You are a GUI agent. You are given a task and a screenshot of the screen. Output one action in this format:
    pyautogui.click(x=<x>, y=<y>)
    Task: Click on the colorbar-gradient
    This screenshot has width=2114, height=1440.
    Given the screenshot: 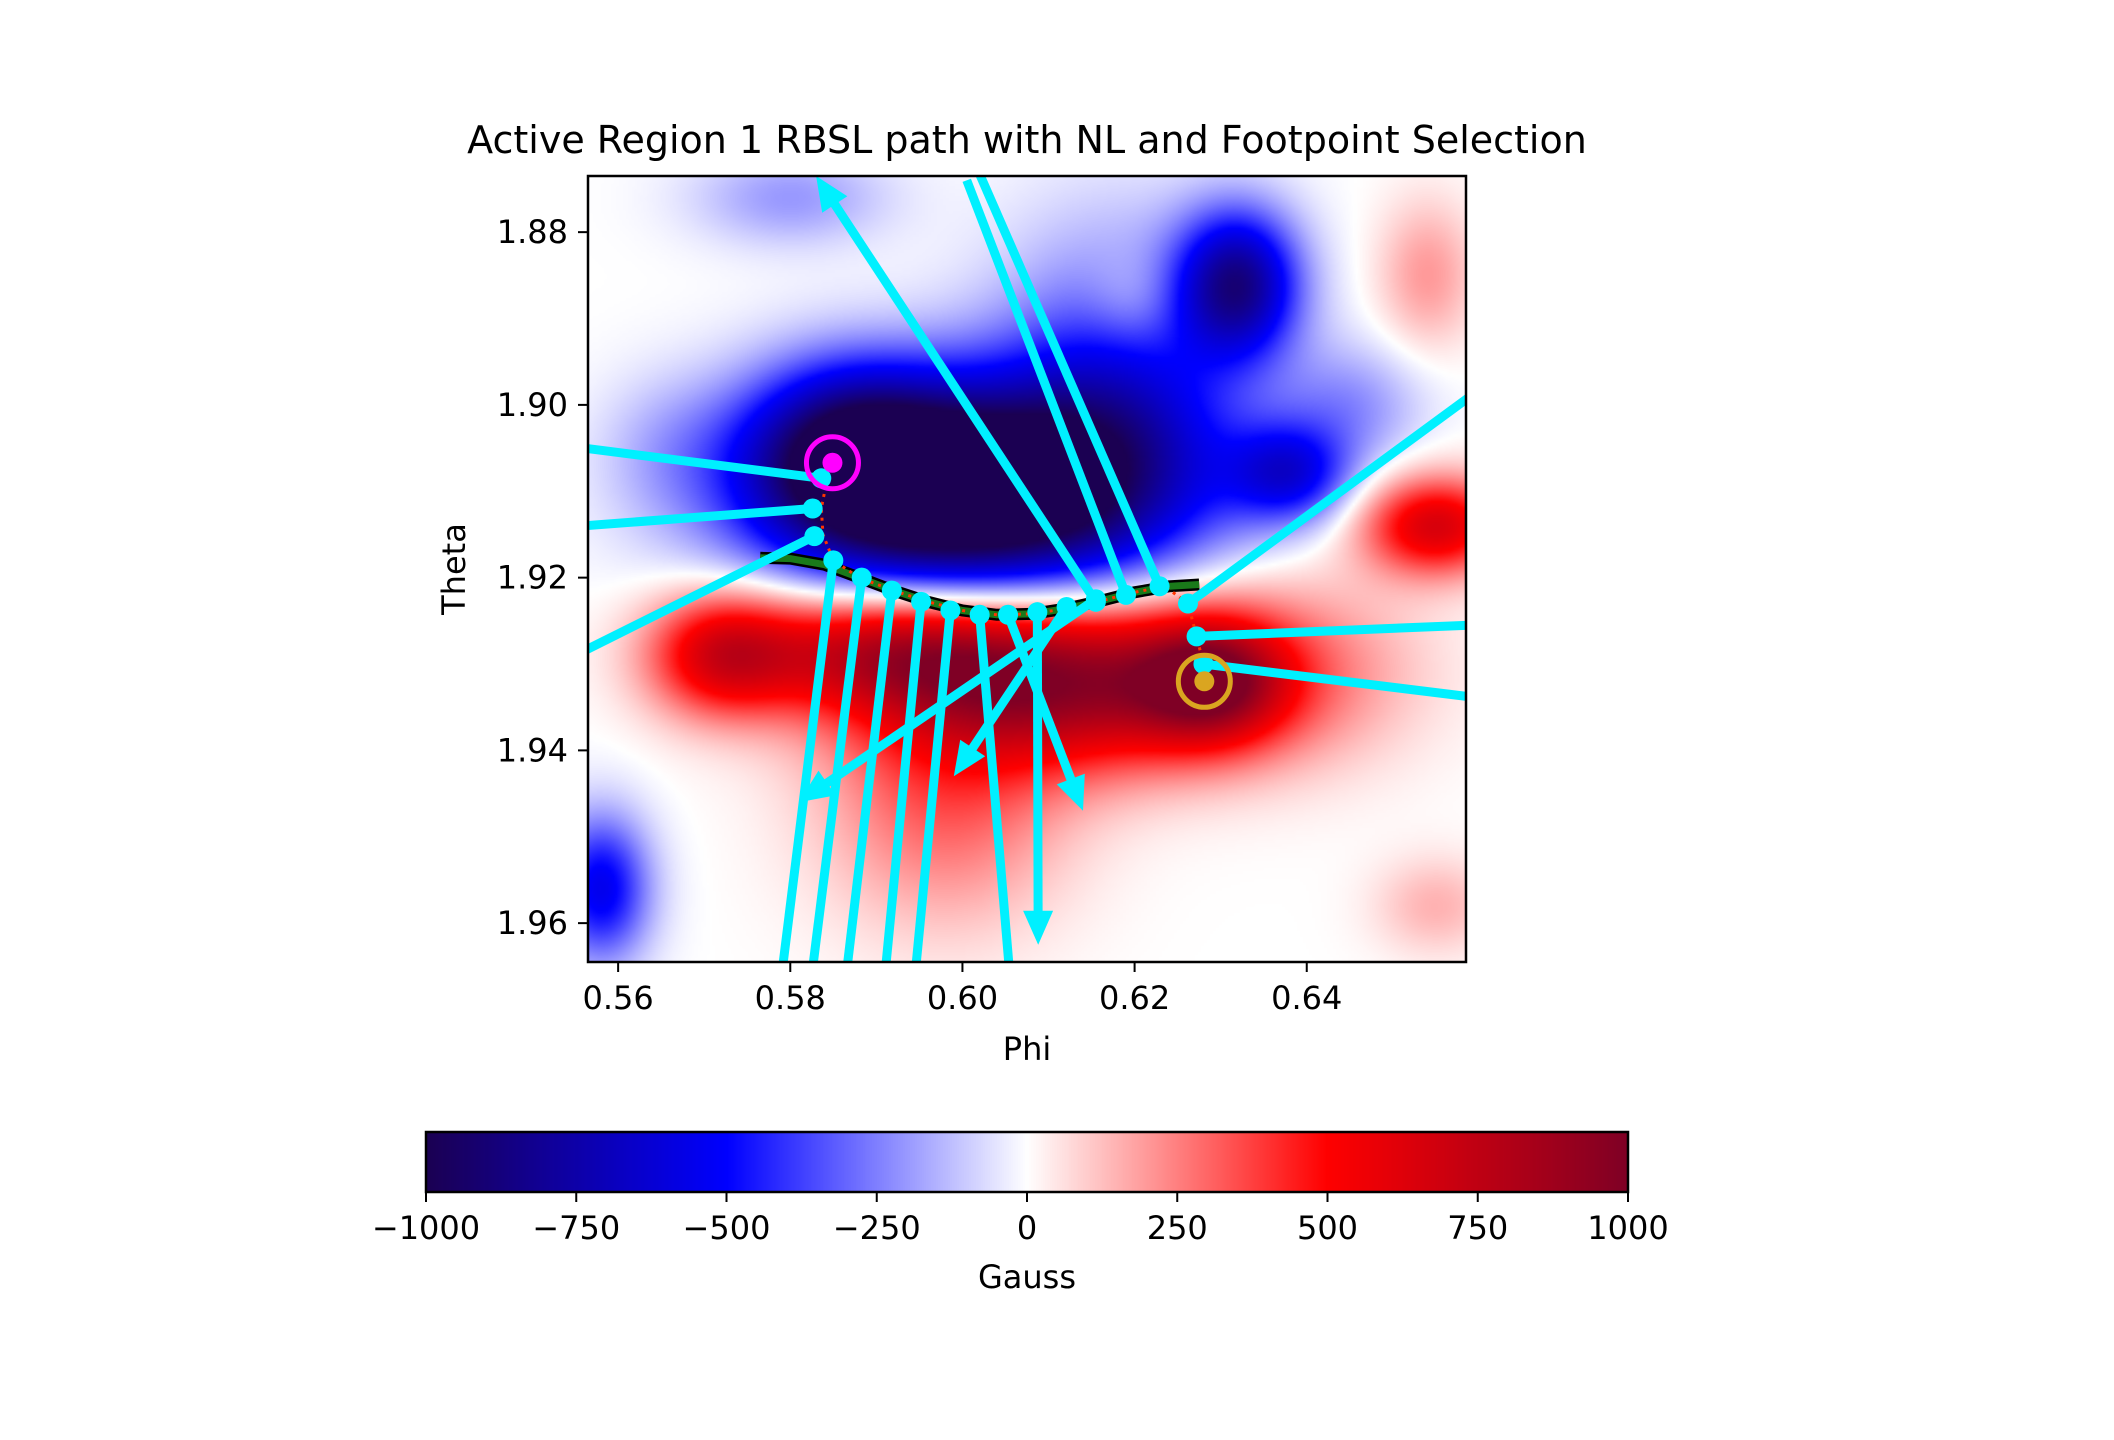 What is the action you would take?
    pyautogui.click(x=1027, y=1162)
    